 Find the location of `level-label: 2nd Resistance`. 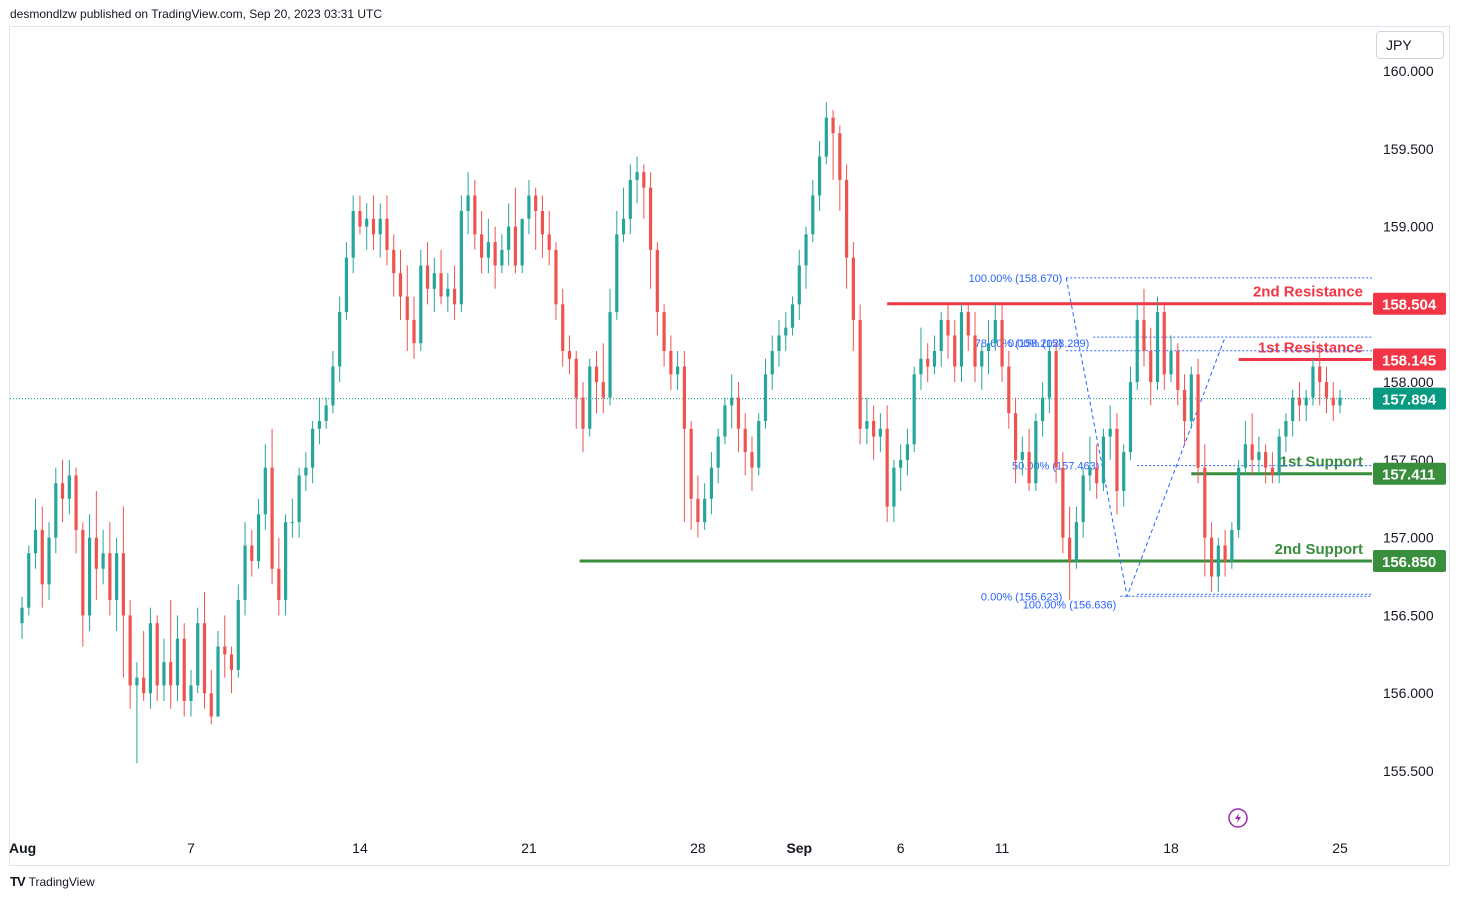

level-label: 2nd Resistance is located at coordinates (1308, 292).